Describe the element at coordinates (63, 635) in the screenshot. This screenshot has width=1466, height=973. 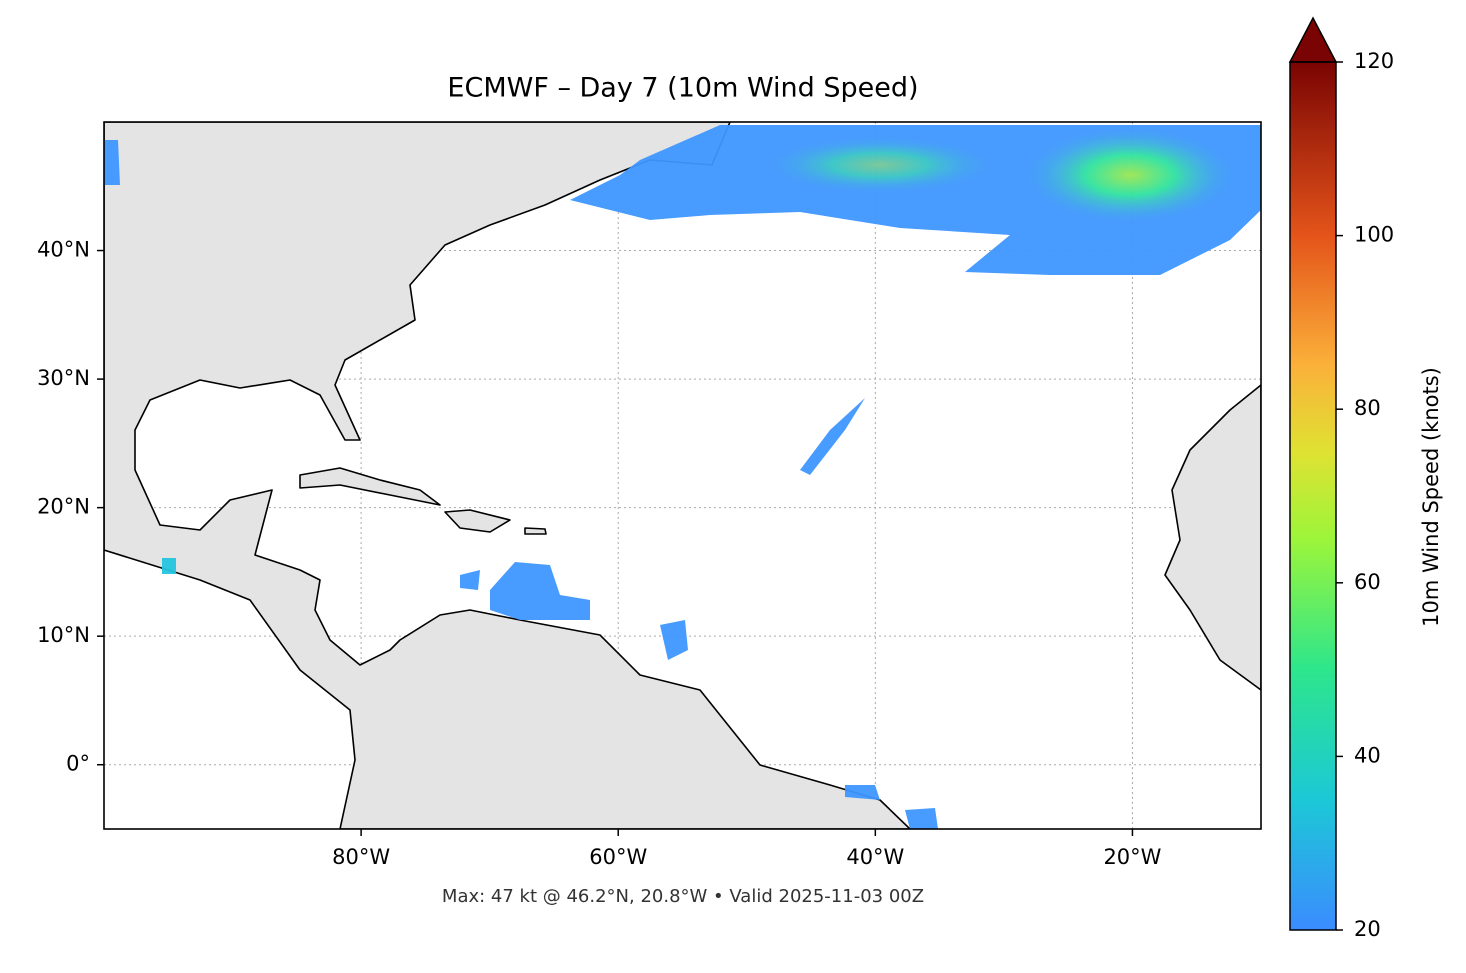
I see `y-tick-label: 10°N` at that location.